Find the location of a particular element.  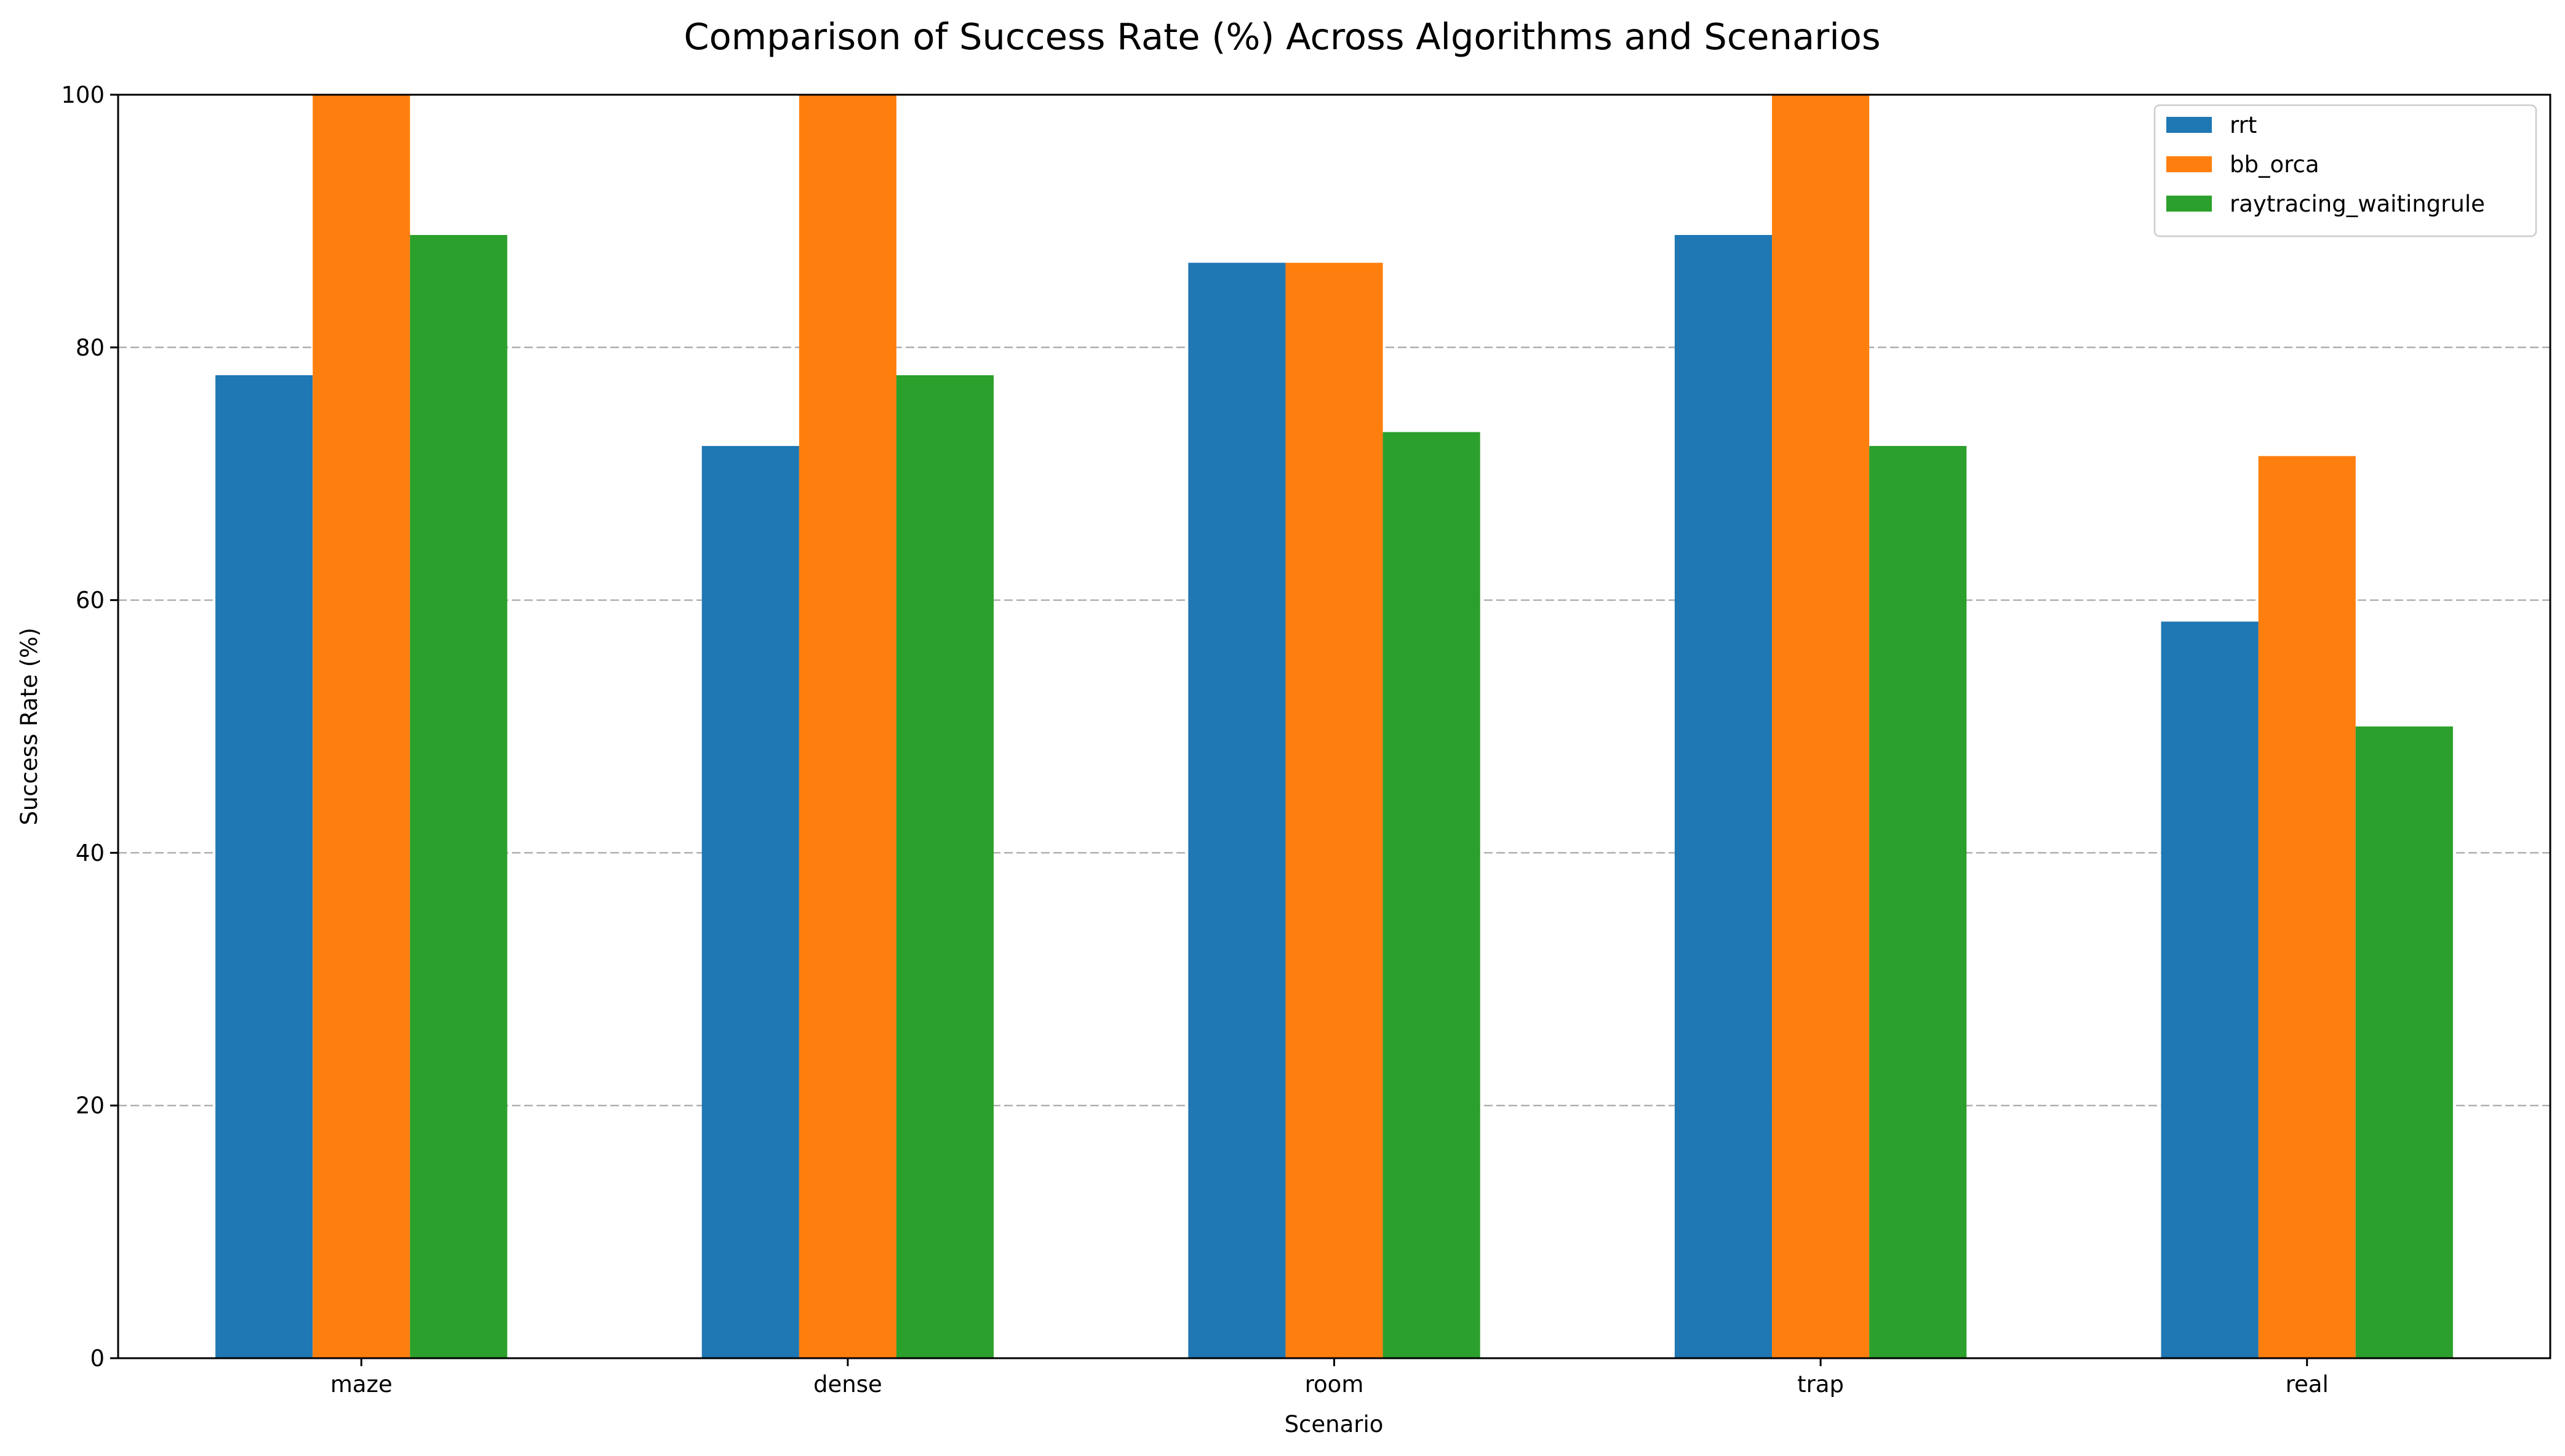

x-tick-label: real is located at coordinates (2307, 1384).